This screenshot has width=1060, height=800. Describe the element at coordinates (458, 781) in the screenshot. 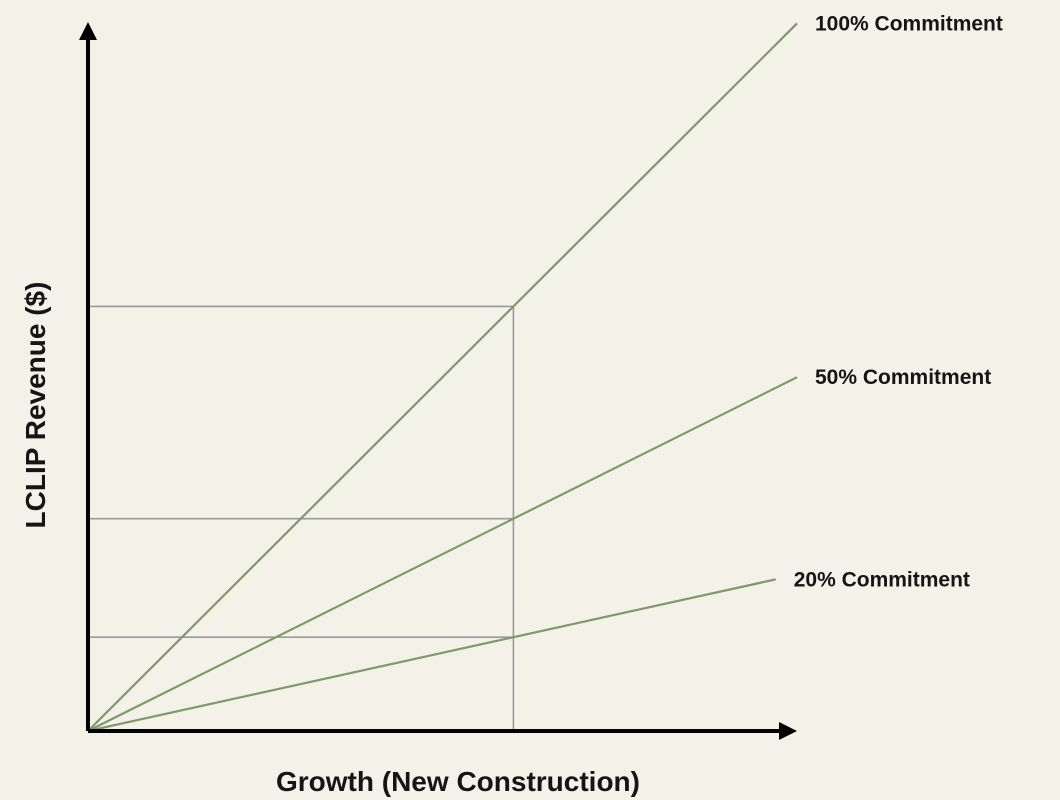

I see `x-axis-title: Growth (New Construction)` at that location.